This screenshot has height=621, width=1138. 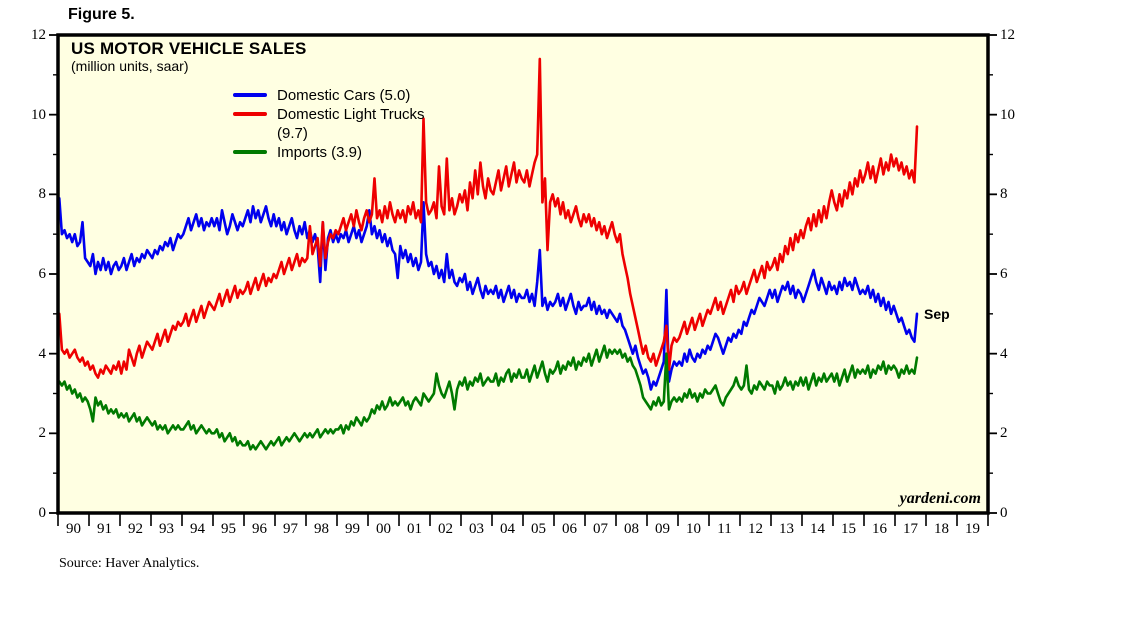 I want to click on legend-item-domestic-light-trucks: Domestic Light Trucks (9.7), so click(x=331, y=124).